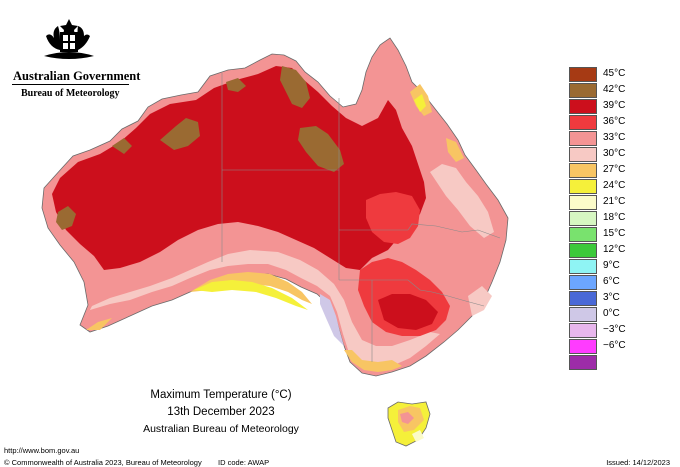 The image size is (680, 467). I want to click on legend-label: 39°C, so click(614, 105).